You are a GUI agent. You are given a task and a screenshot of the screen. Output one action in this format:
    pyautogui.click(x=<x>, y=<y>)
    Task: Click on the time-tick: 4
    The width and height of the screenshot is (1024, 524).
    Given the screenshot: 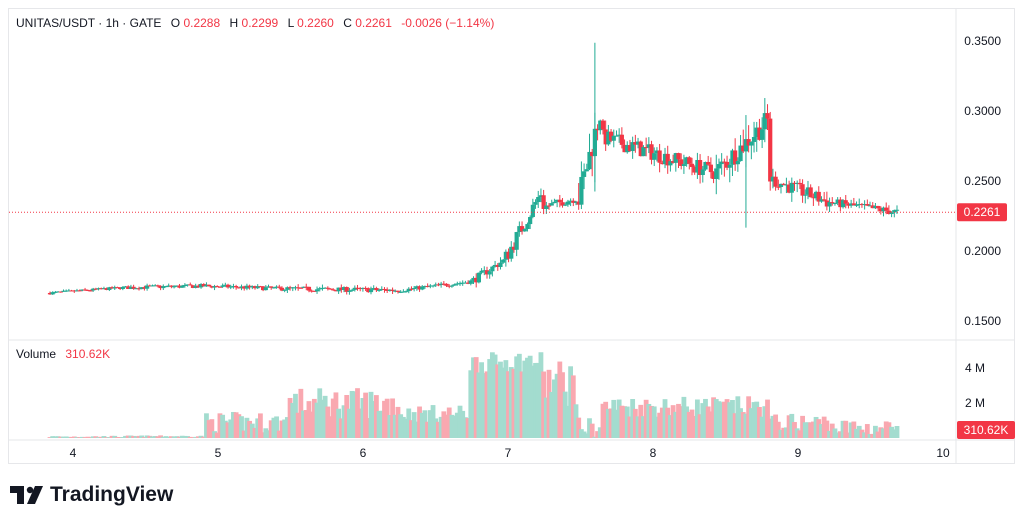 What is the action you would take?
    pyautogui.click(x=73, y=453)
    